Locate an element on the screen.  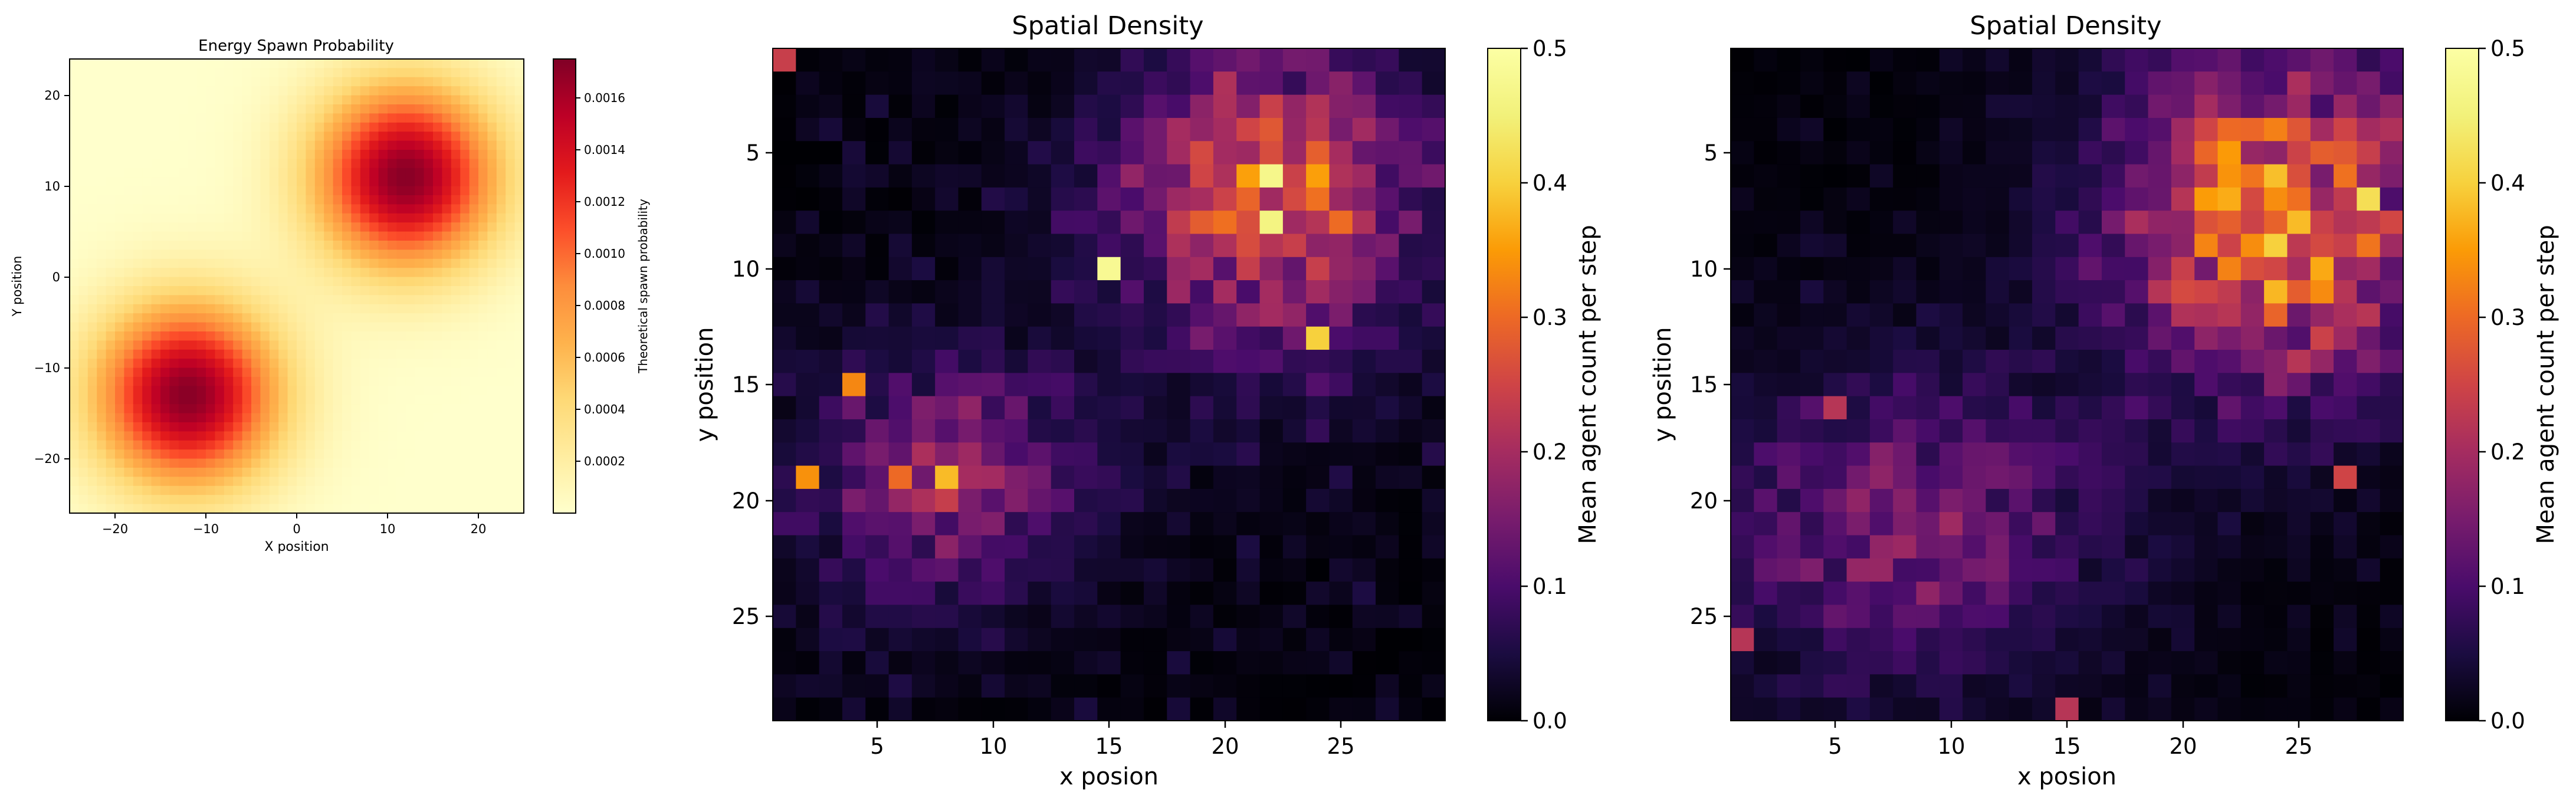
x-tick-label: 10 is located at coordinates (993, 746).